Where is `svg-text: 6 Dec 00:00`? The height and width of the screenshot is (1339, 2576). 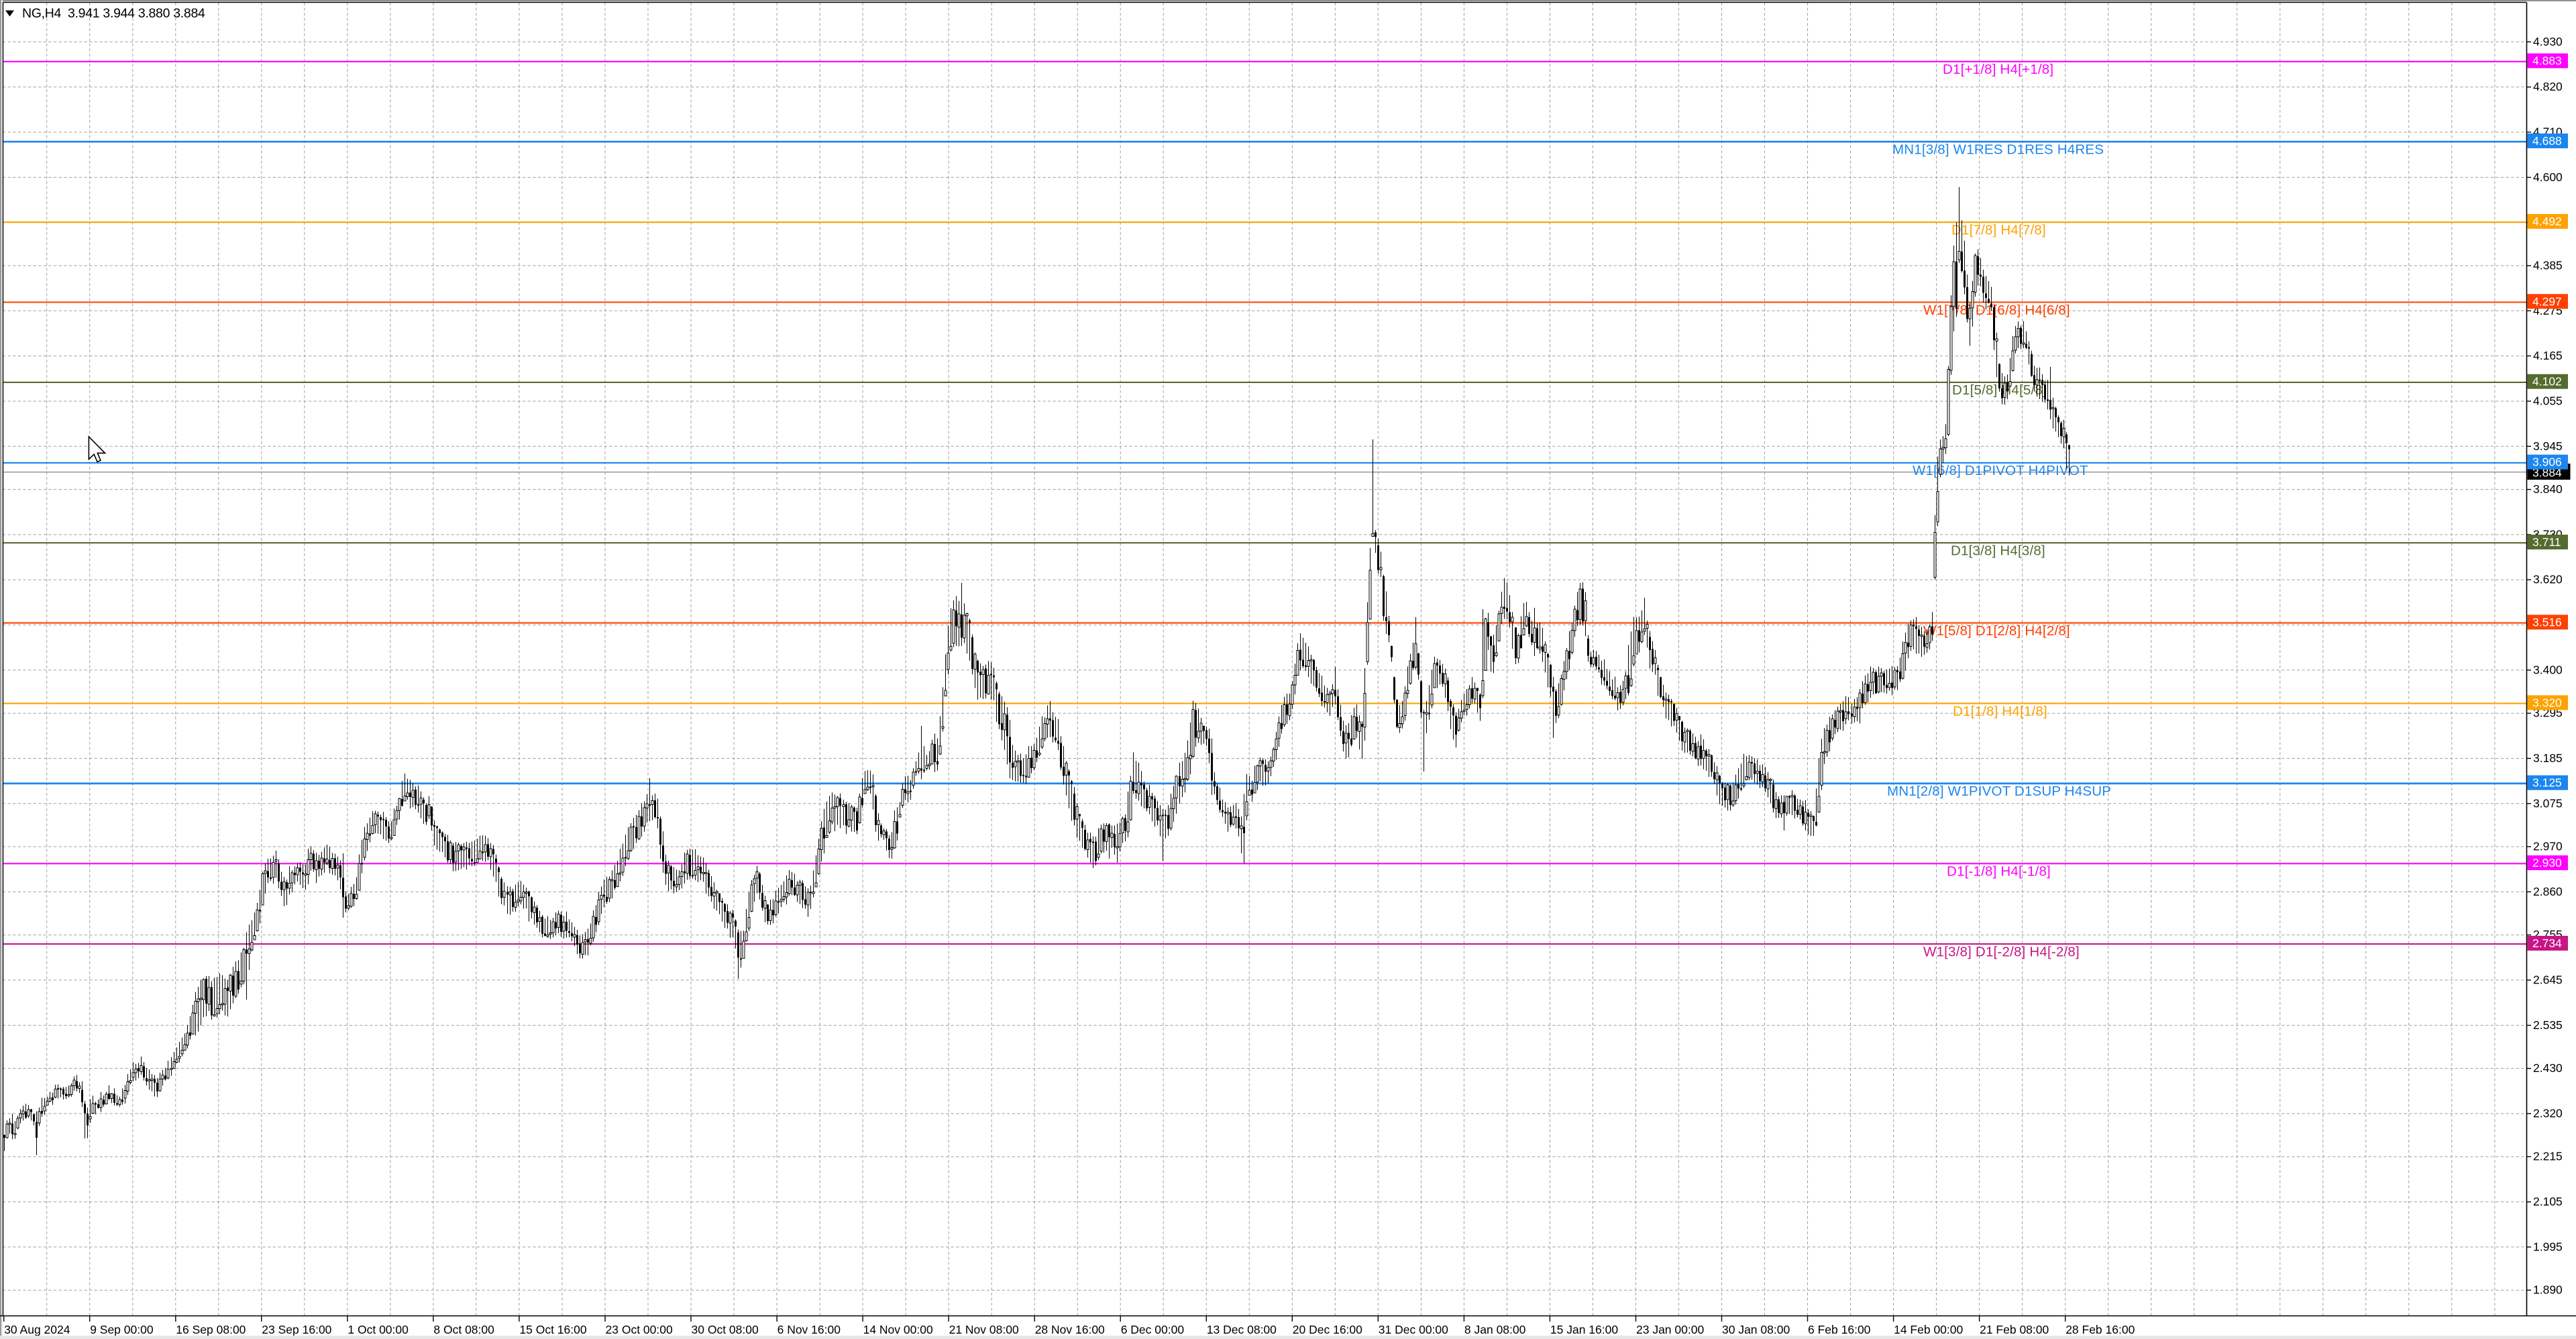
svg-text: 6 Dec 00:00 is located at coordinates (1153, 1329).